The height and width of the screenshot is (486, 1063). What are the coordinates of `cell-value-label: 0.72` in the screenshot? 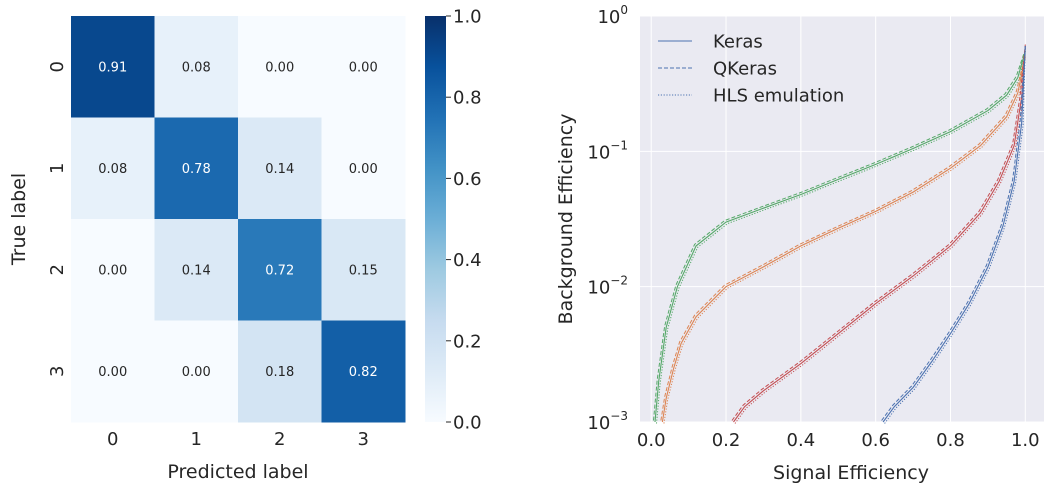 It's located at (279, 270).